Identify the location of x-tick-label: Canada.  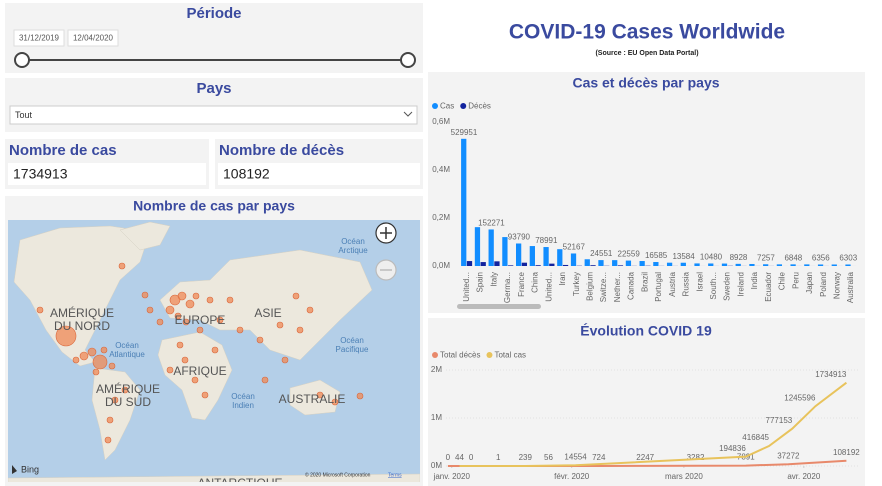
(631, 285).